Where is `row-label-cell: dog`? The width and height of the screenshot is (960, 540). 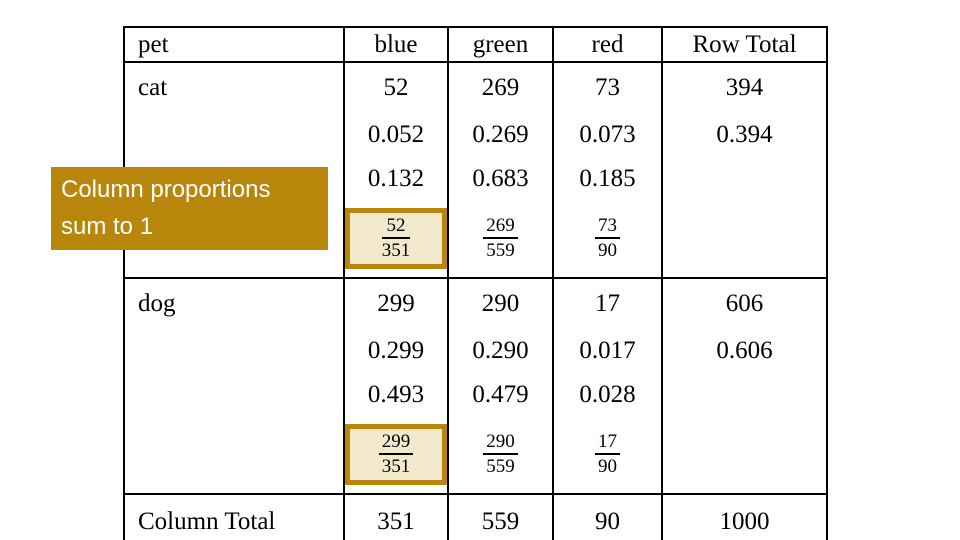
row-label-cell: dog is located at coordinates (234, 386).